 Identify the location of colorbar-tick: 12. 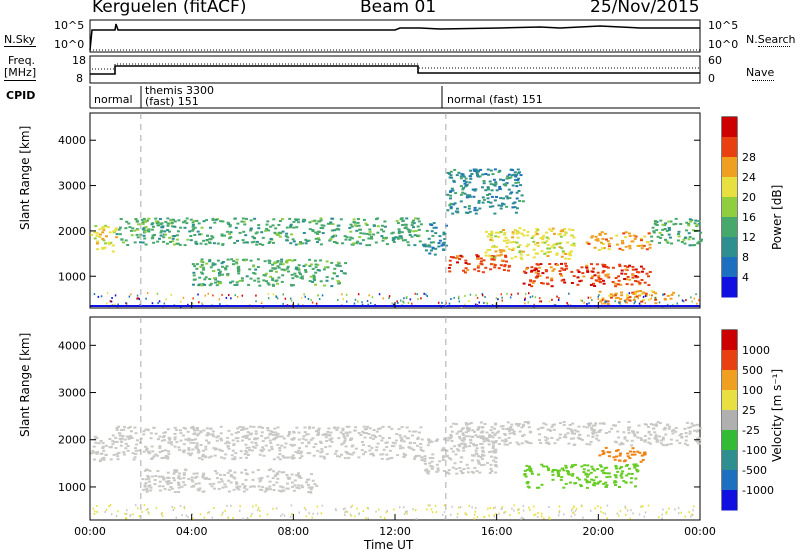
(749, 237).